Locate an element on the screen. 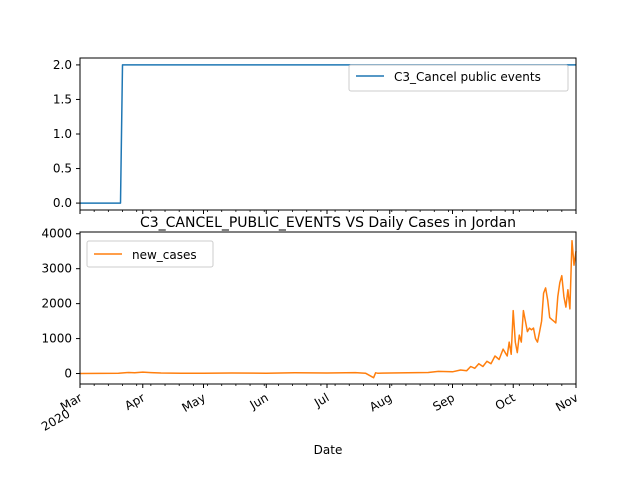  y-tick-label: 0.5 is located at coordinates (62, 169).